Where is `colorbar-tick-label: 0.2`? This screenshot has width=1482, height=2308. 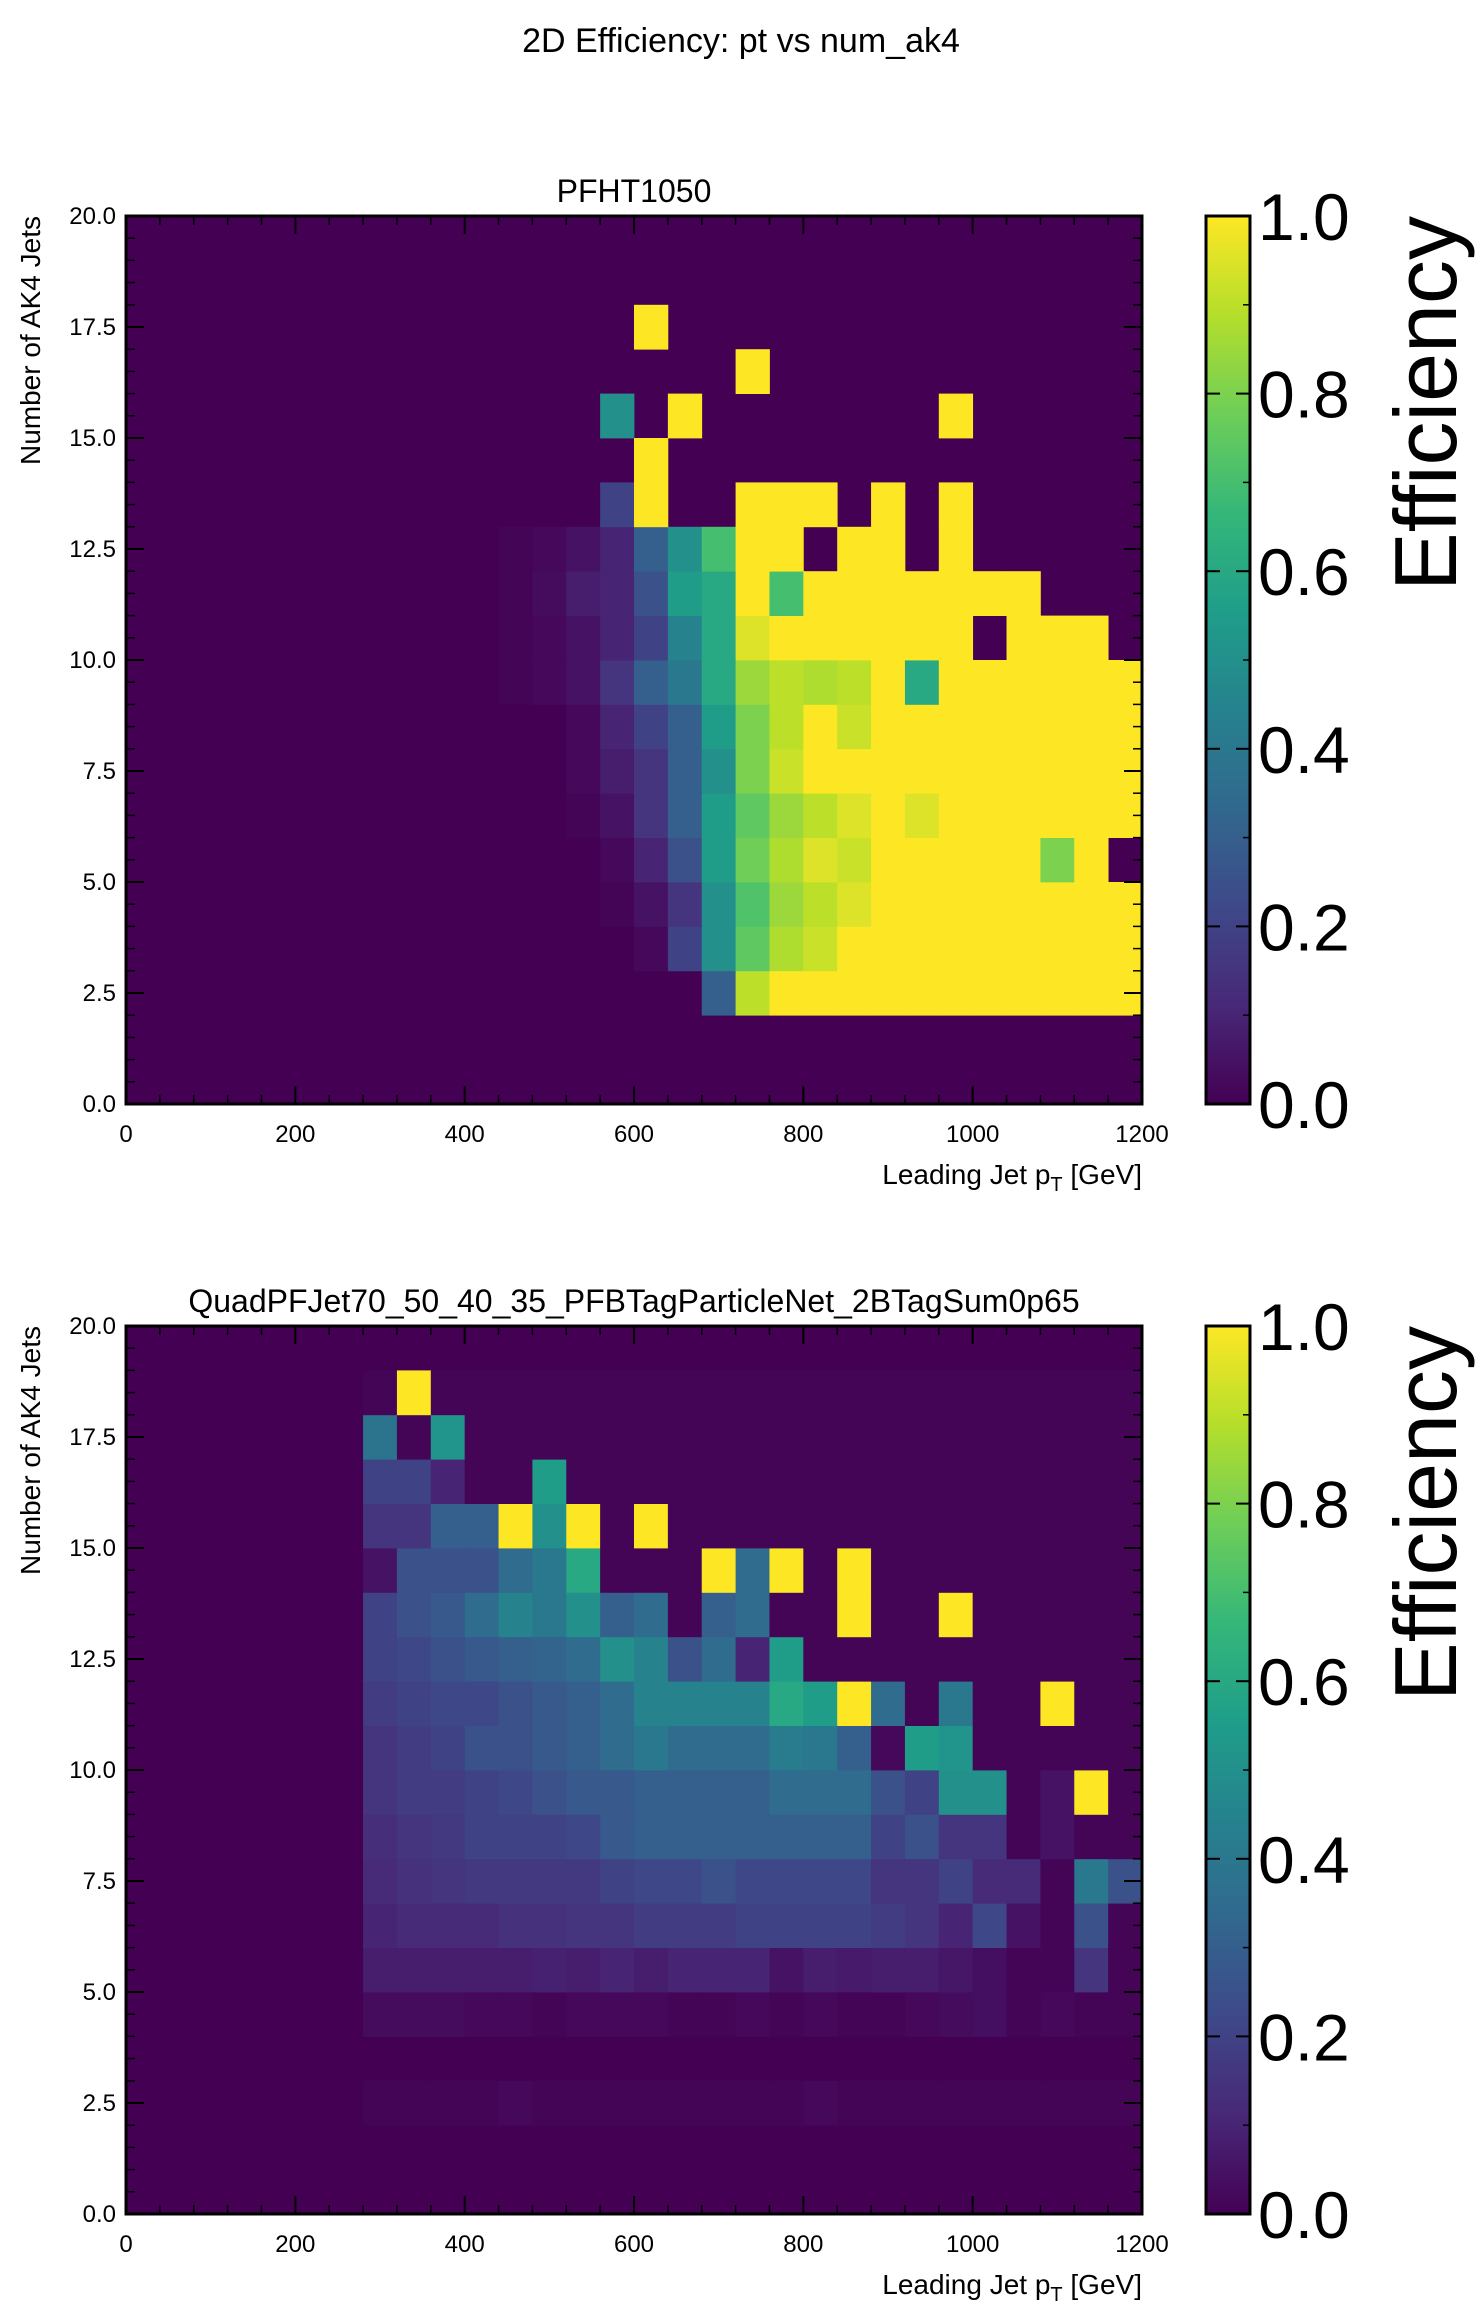 colorbar-tick-label: 0.2 is located at coordinates (1304, 2037).